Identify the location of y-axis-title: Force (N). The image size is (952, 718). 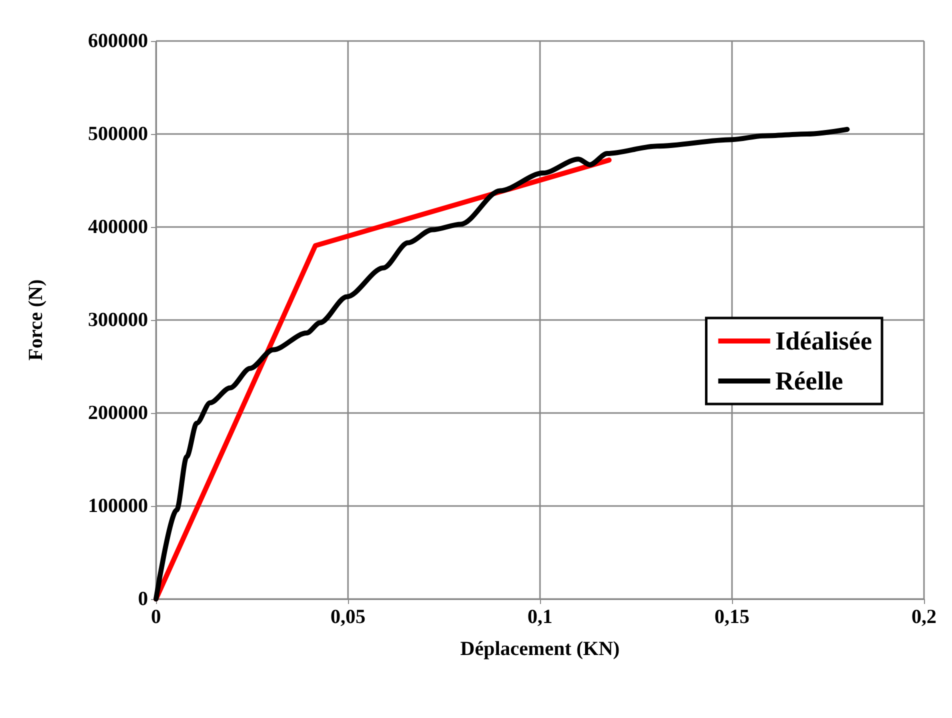
(36, 320).